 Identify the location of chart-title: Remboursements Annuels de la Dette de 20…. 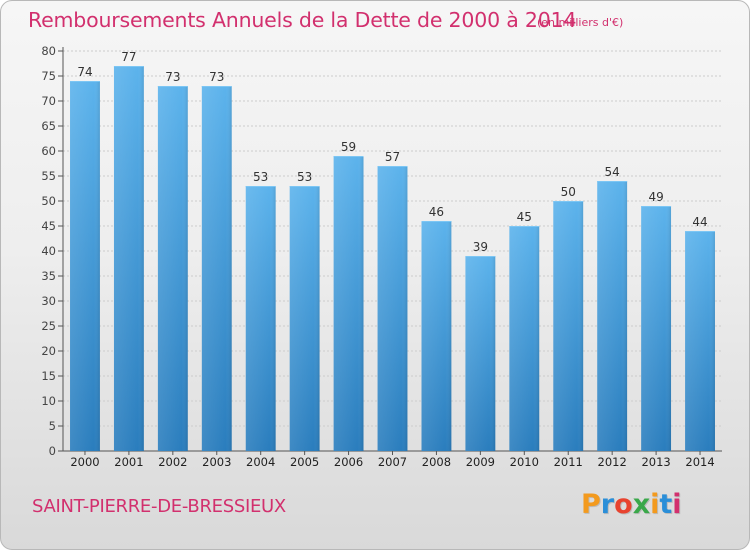
(302, 20).